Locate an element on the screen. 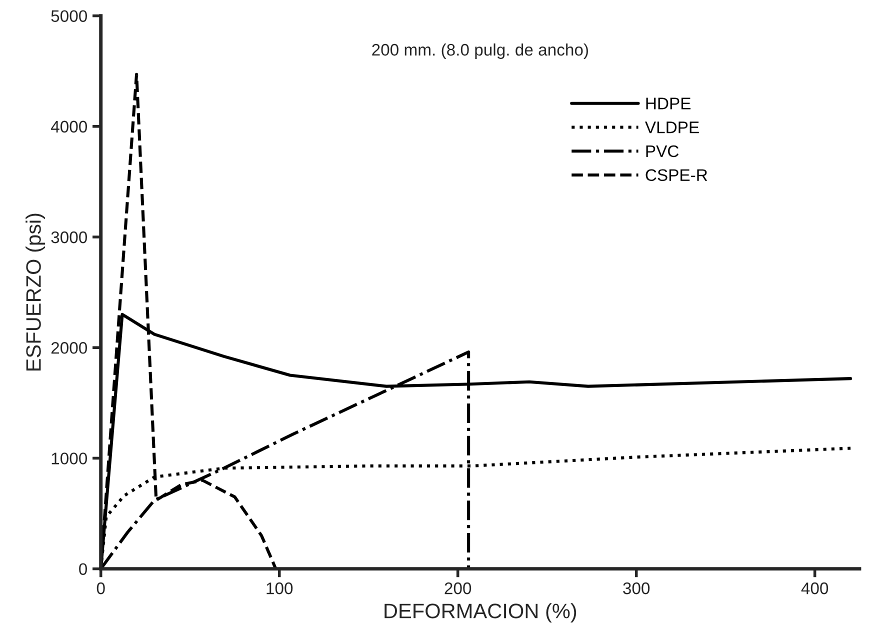 This screenshot has height=632, width=877. x-axis-title: DEFORMACION (%) is located at coordinates (480, 612).